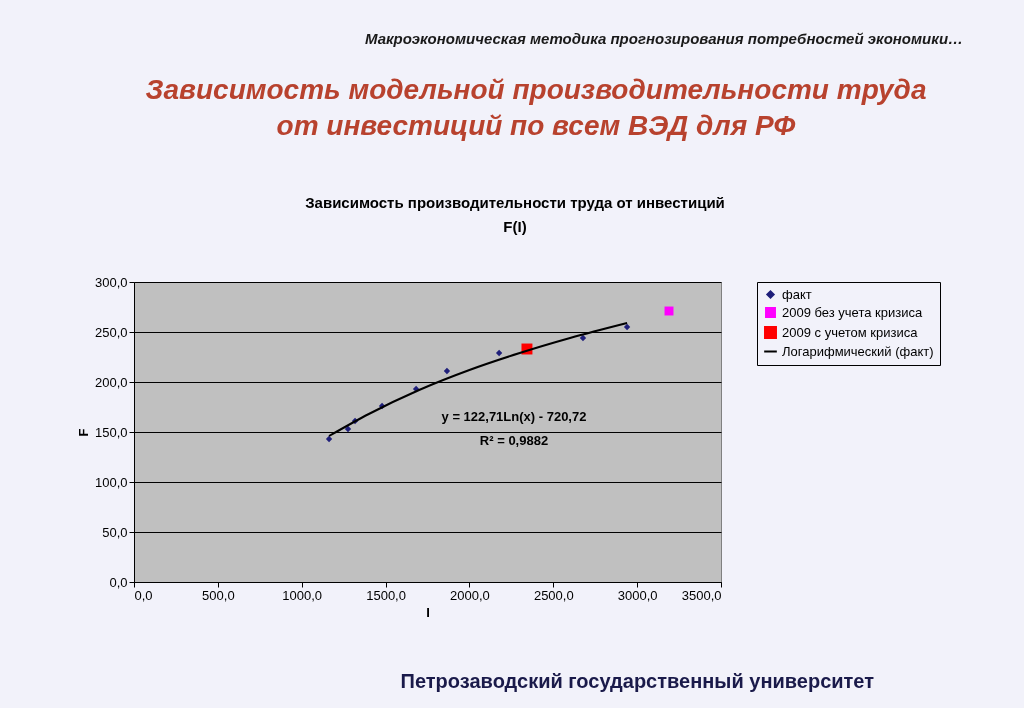 Image resolution: width=1024 pixels, height=708 pixels. I want to click on legend-label: факт, so click(797, 294).